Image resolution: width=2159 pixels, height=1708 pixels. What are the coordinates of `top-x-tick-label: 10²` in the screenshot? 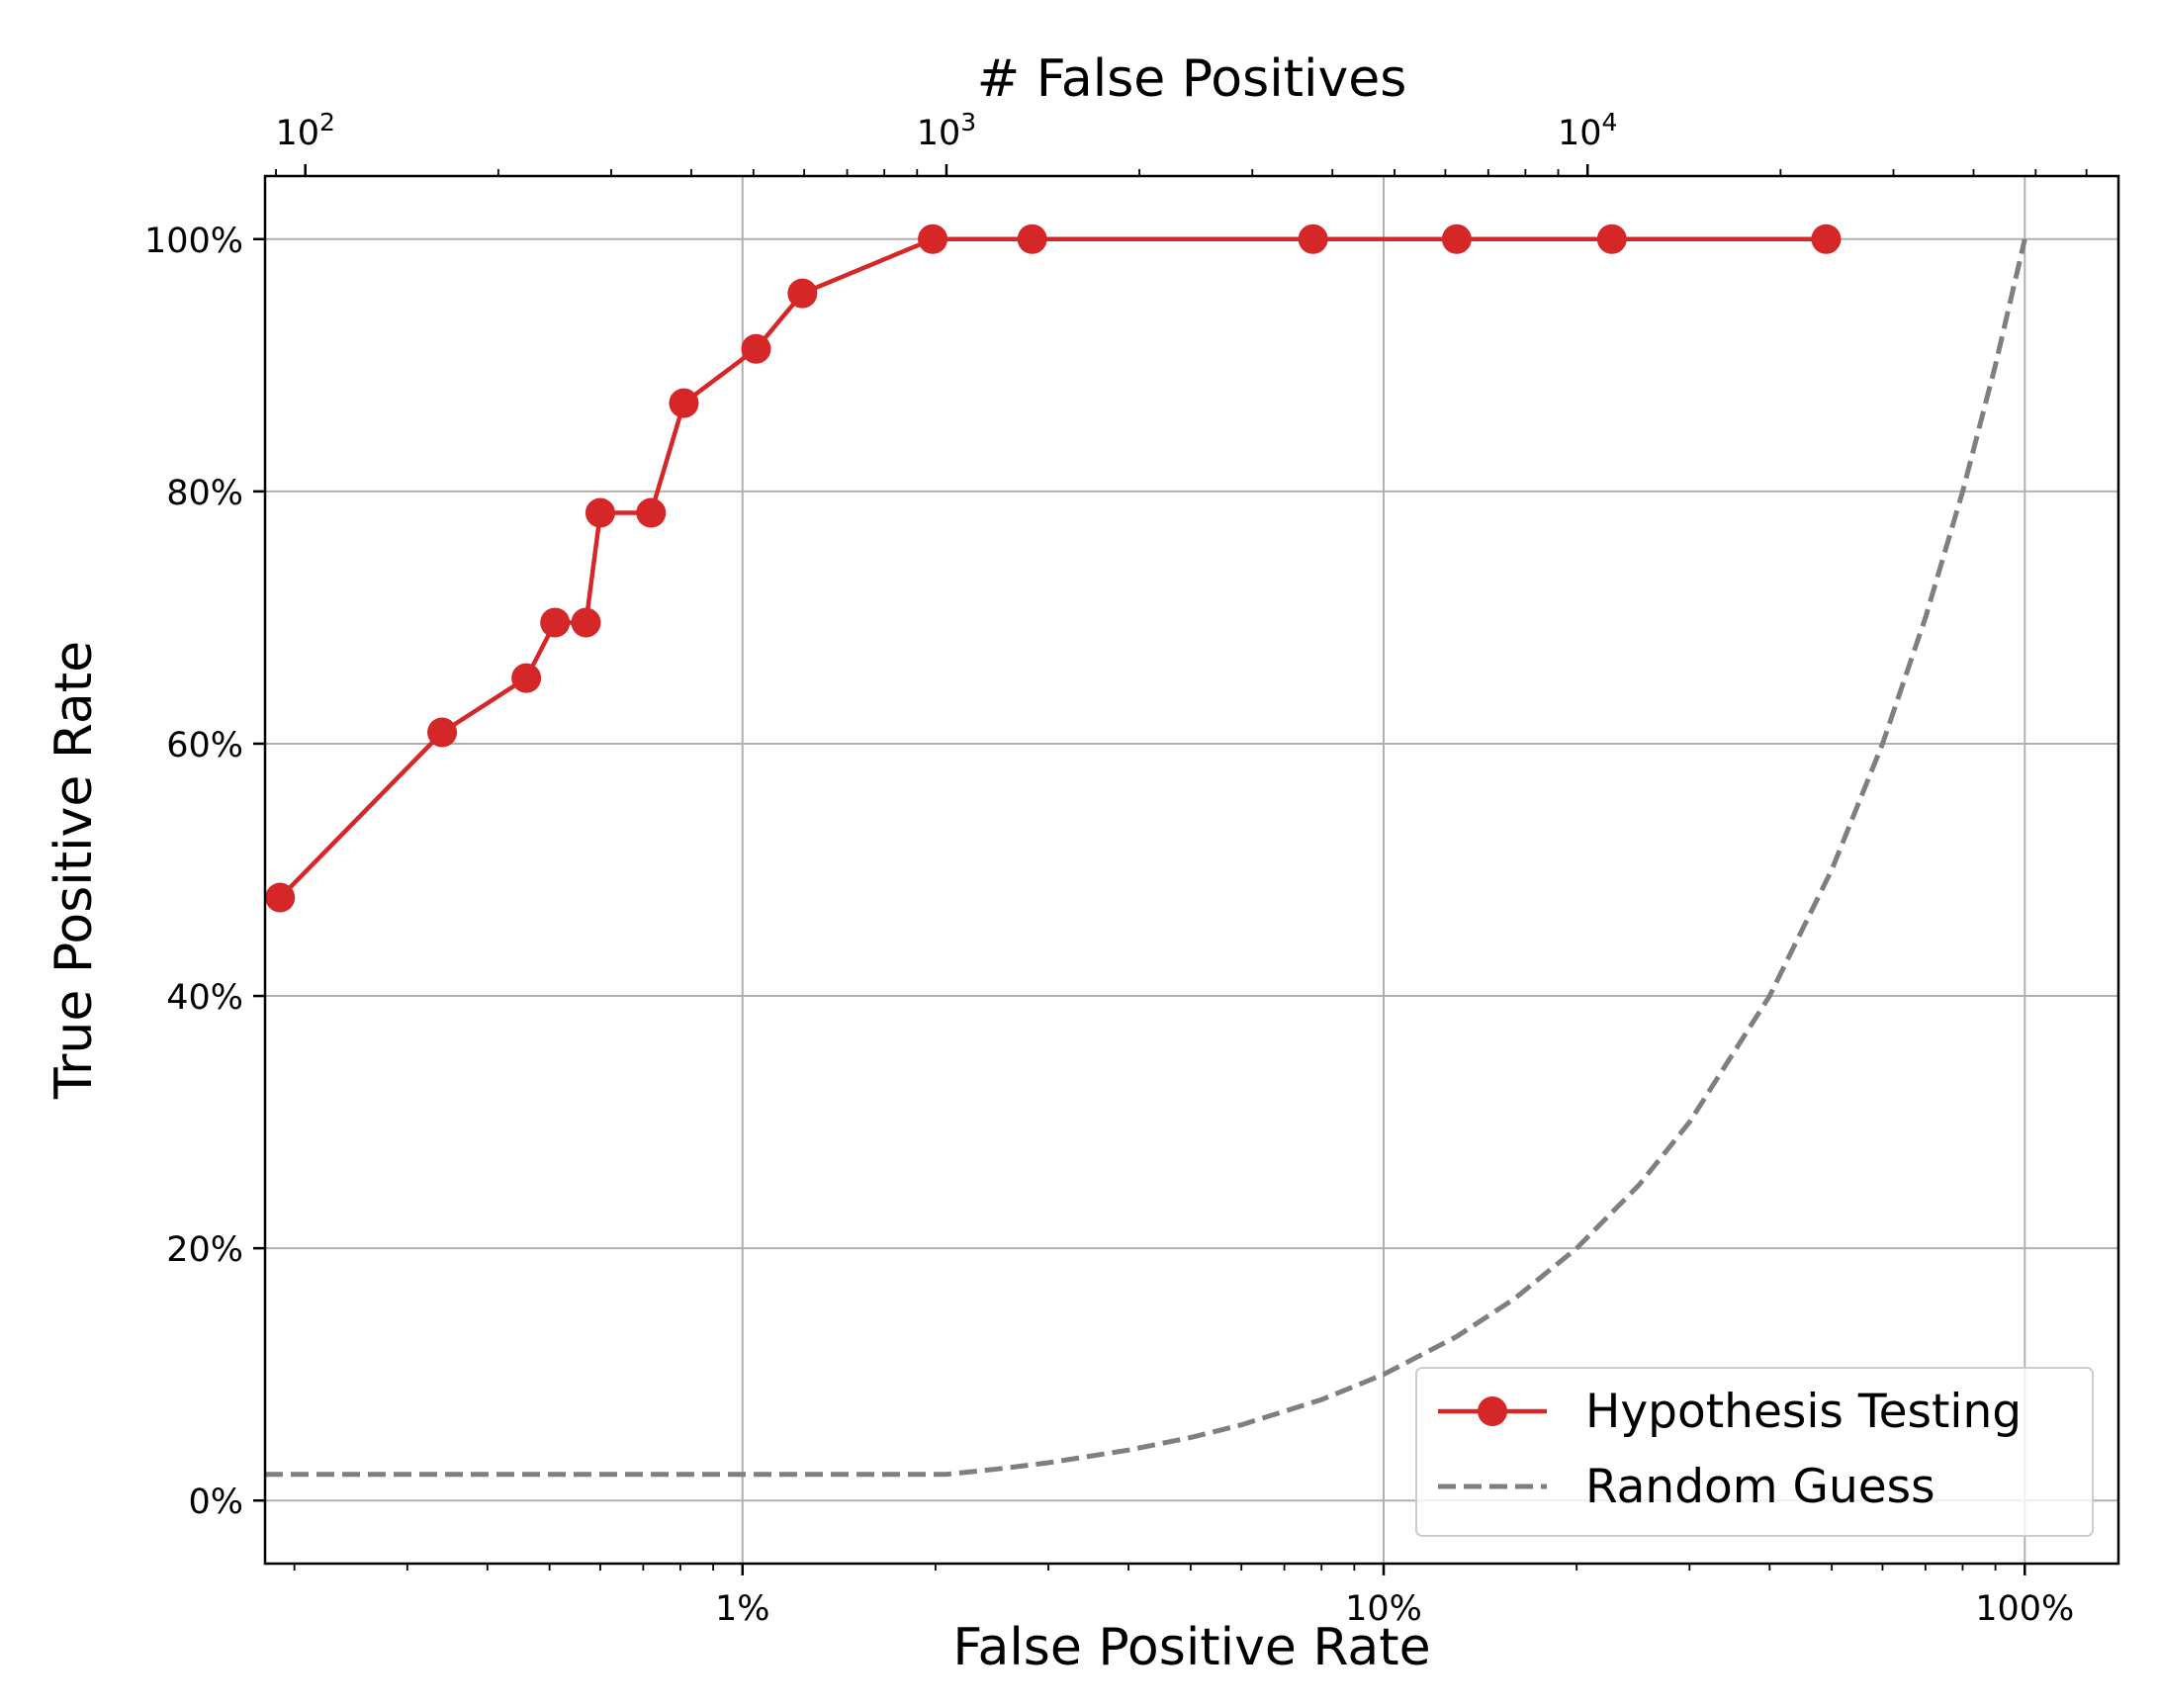 It's located at (304, 130).